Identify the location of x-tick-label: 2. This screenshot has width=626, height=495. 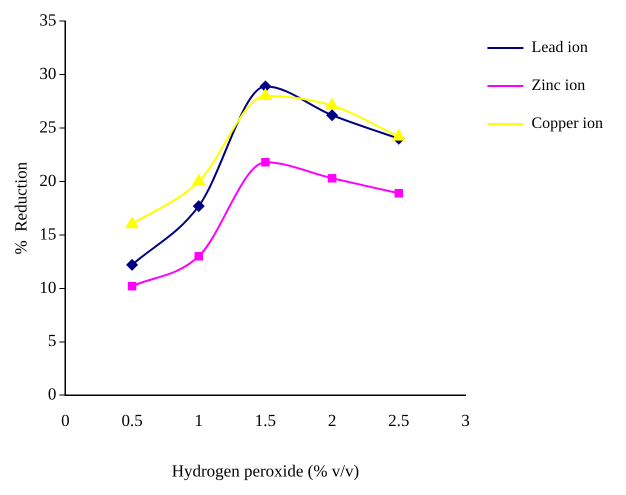
(332, 420).